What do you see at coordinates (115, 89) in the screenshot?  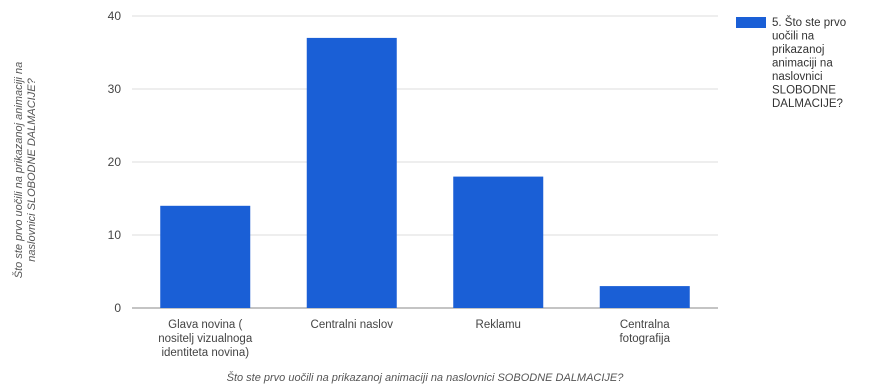 I see `y-tick-label: 30` at bounding box center [115, 89].